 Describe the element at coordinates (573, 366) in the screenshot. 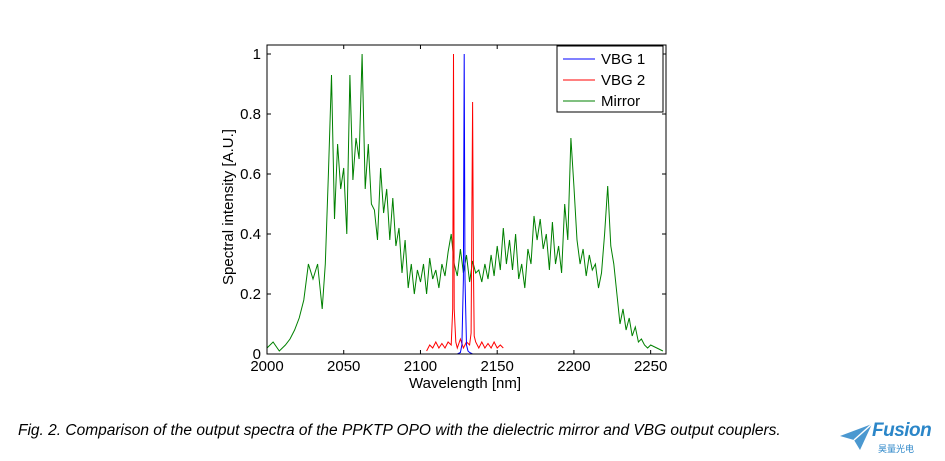

I see `x-tick-label: 2200` at that location.